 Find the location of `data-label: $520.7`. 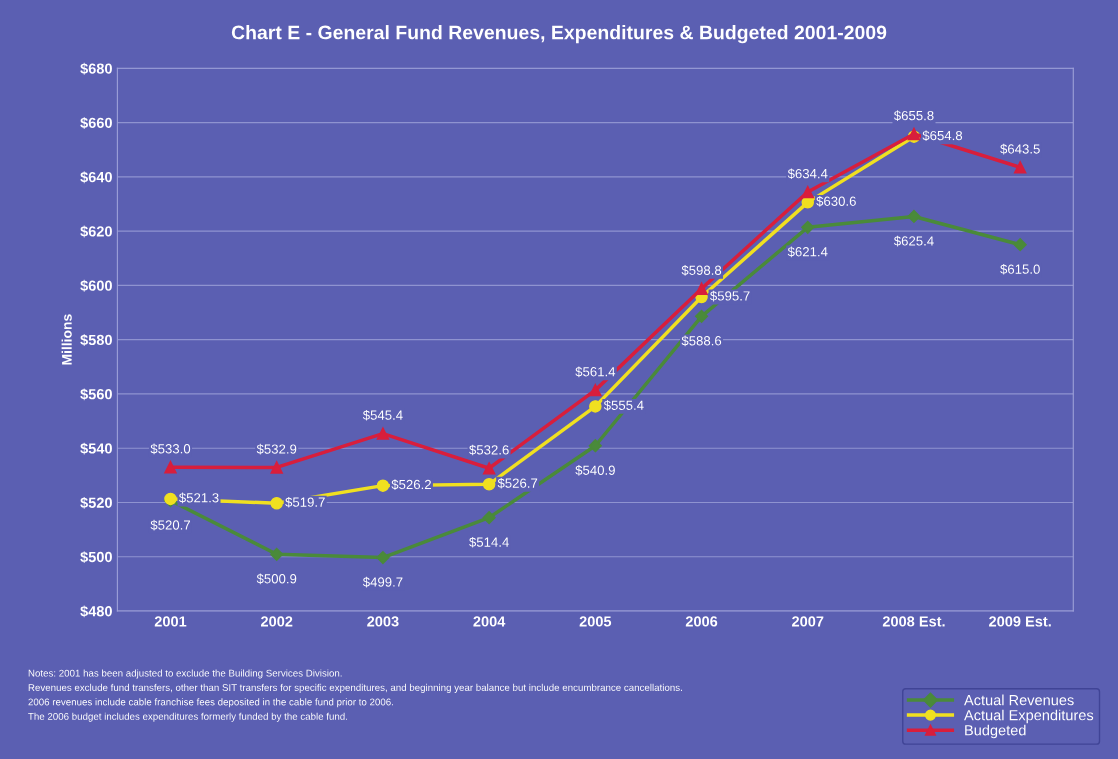

data-label: $520.7 is located at coordinates (170, 525).